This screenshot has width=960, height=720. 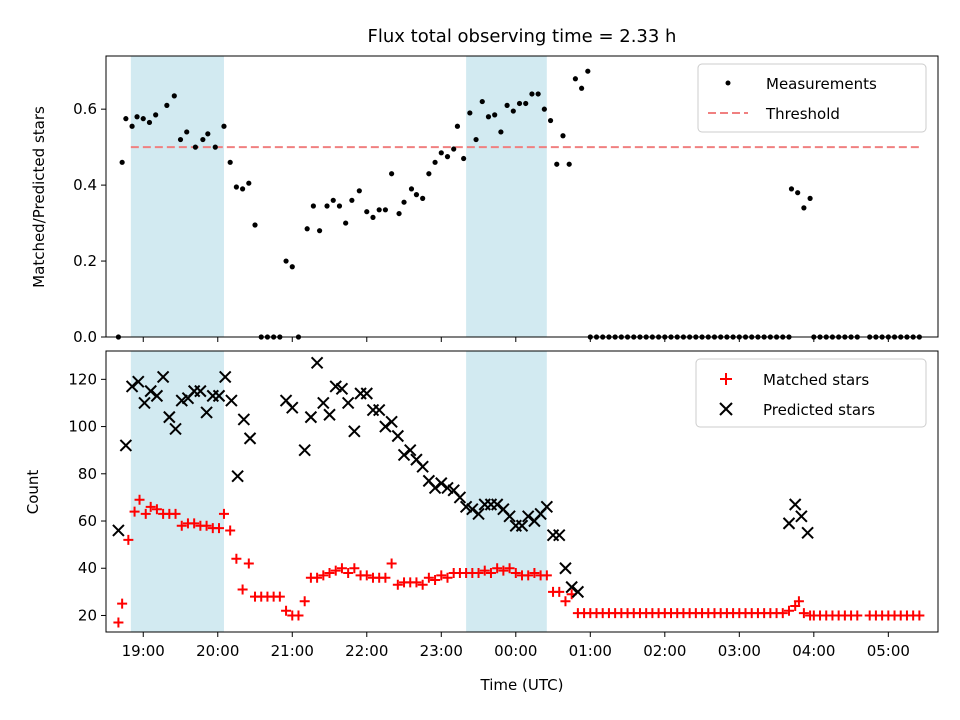 I want to click on legend-measurements-label: Measurements, so click(x=821, y=84).